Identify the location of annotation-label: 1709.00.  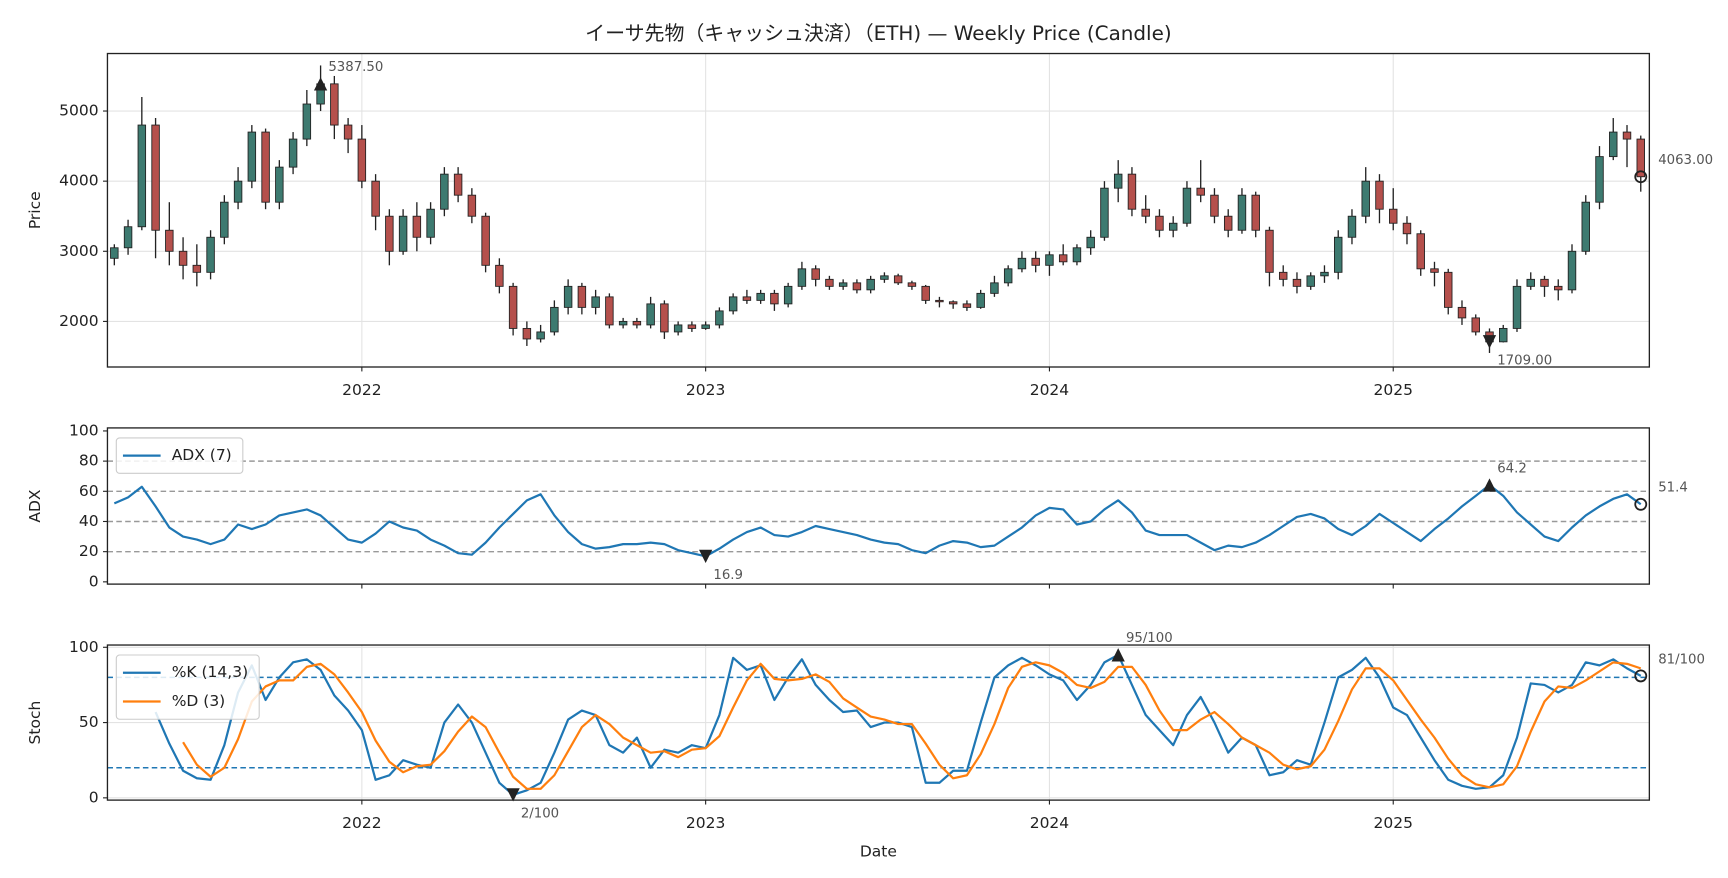
(1524, 361).